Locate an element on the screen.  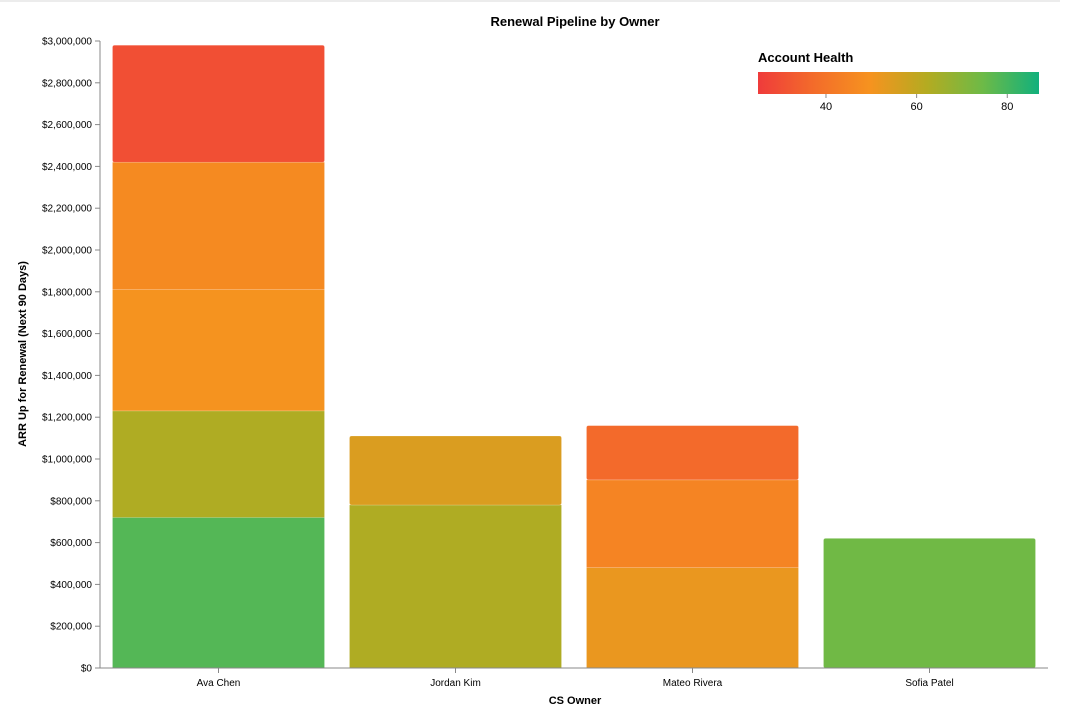
x-tick-label: Sofia Patel is located at coordinates (929, 683).